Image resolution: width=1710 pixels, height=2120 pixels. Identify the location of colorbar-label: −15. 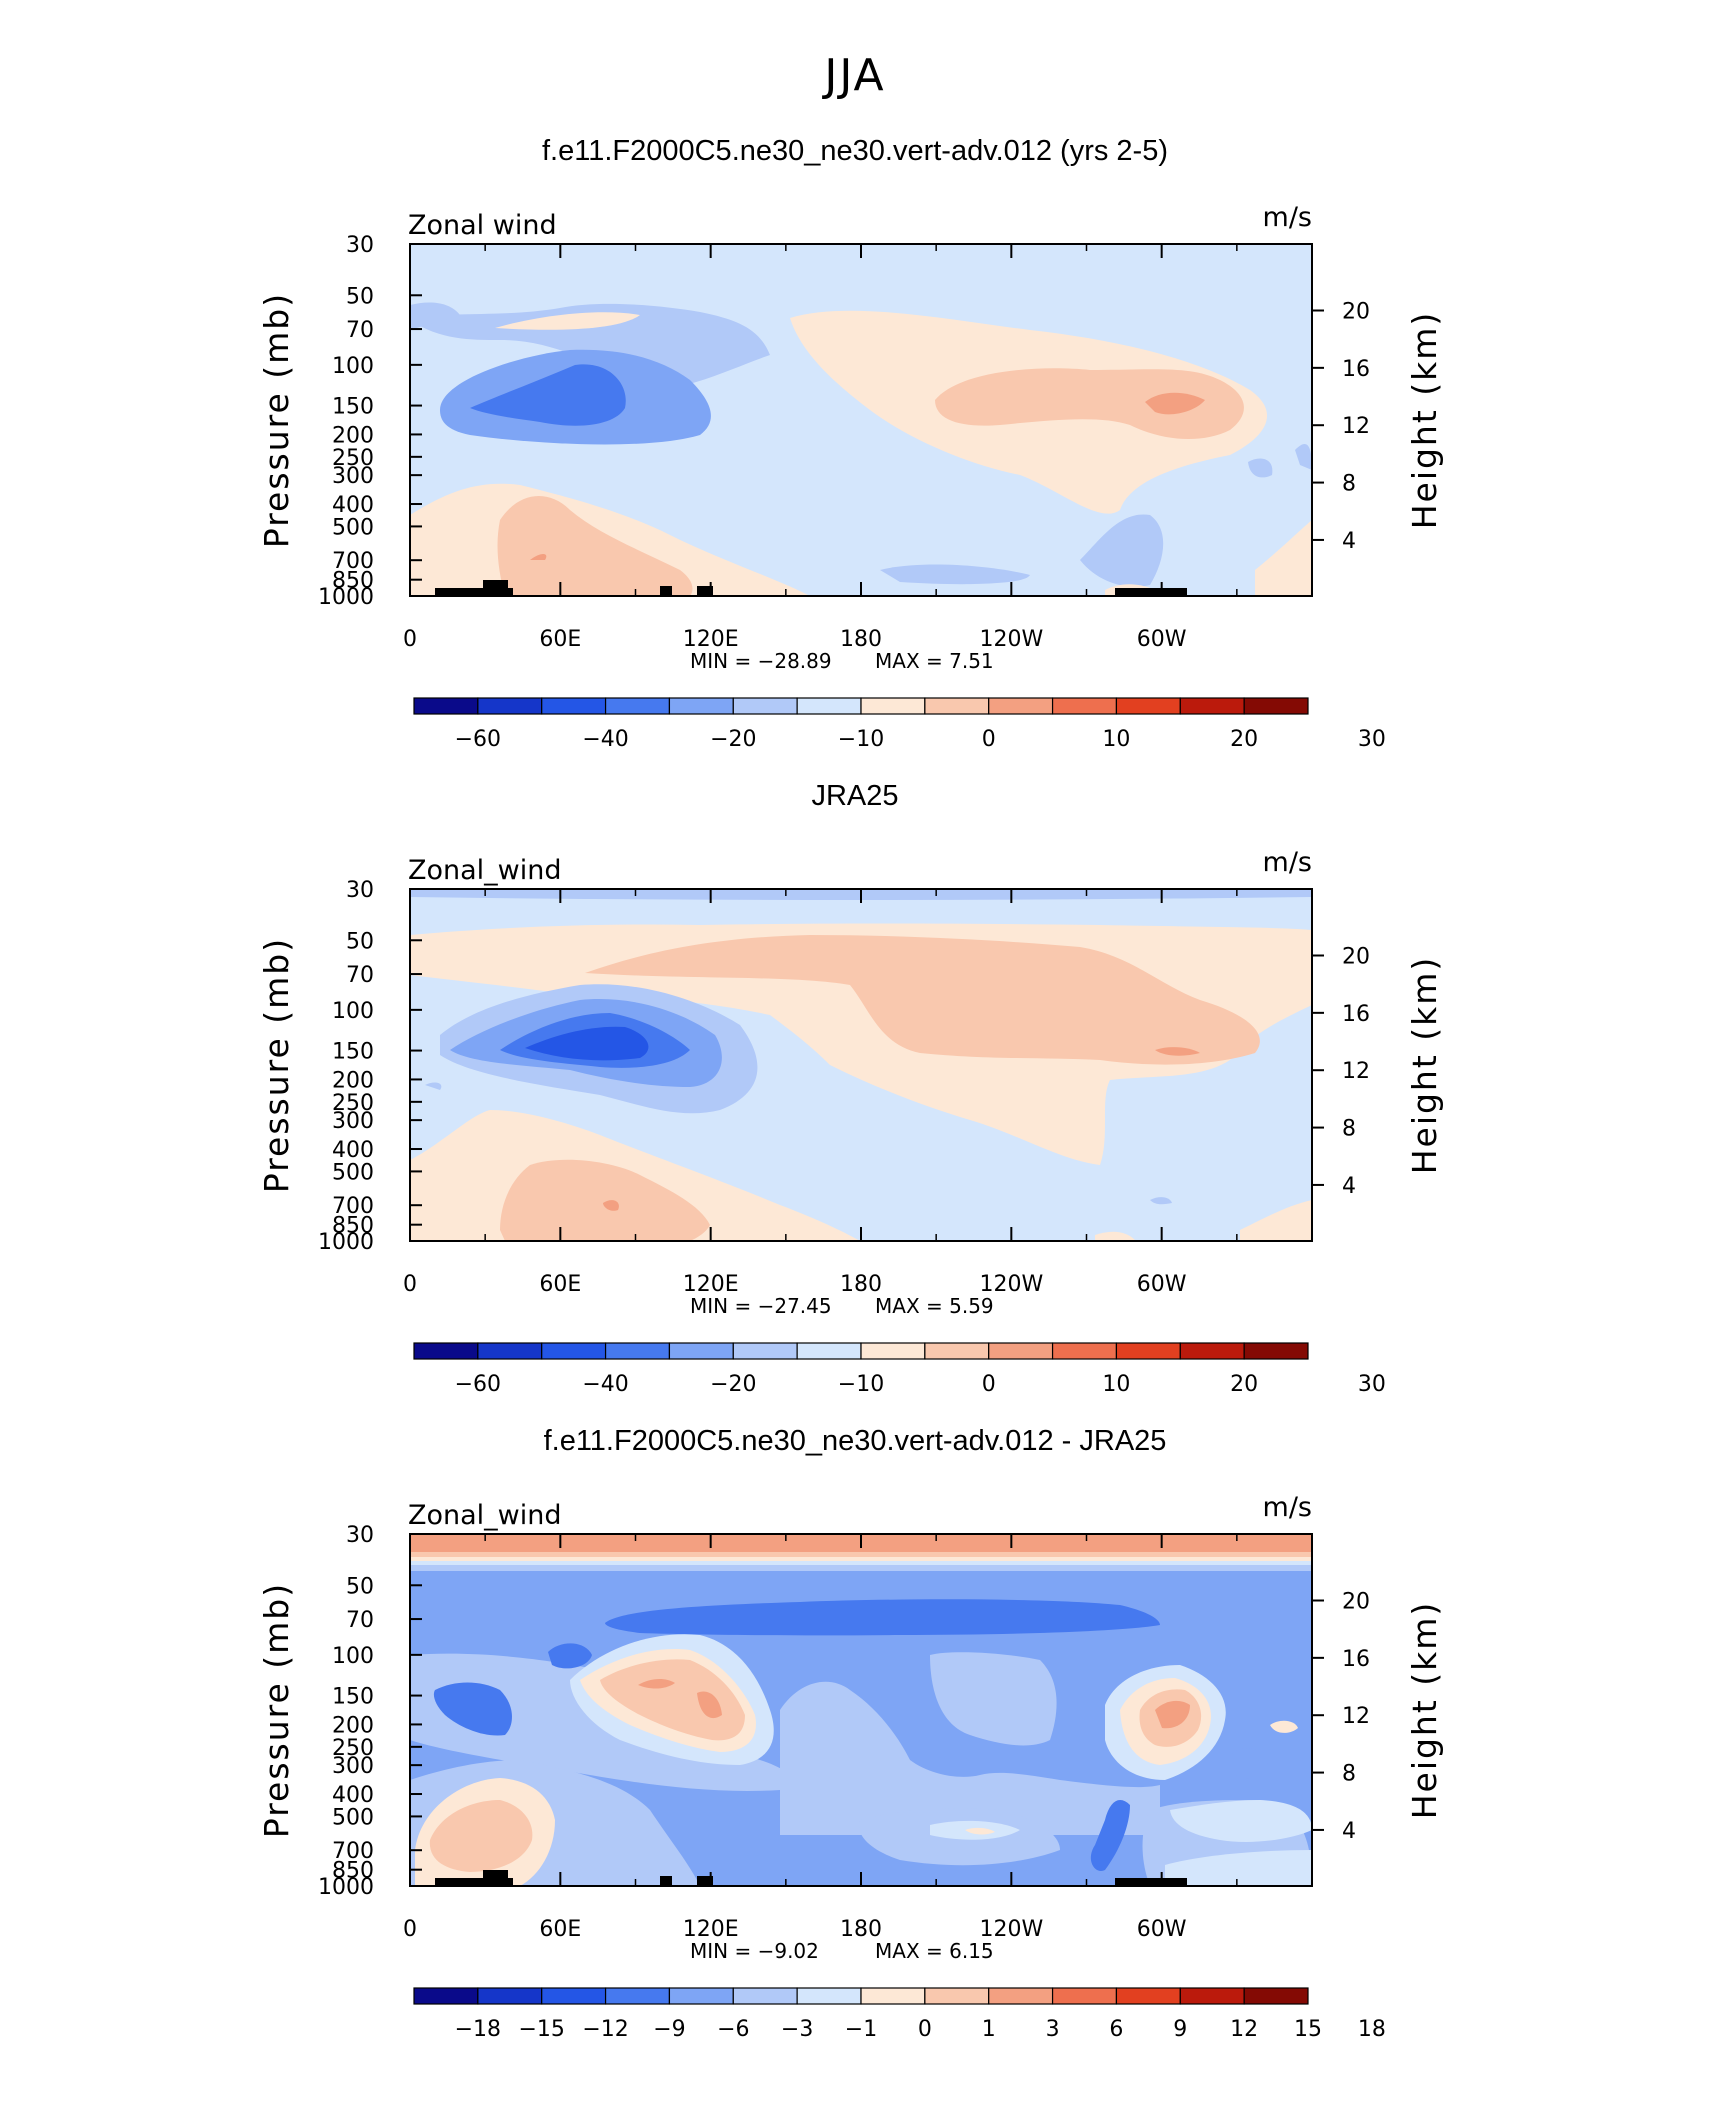
(541, 2029).